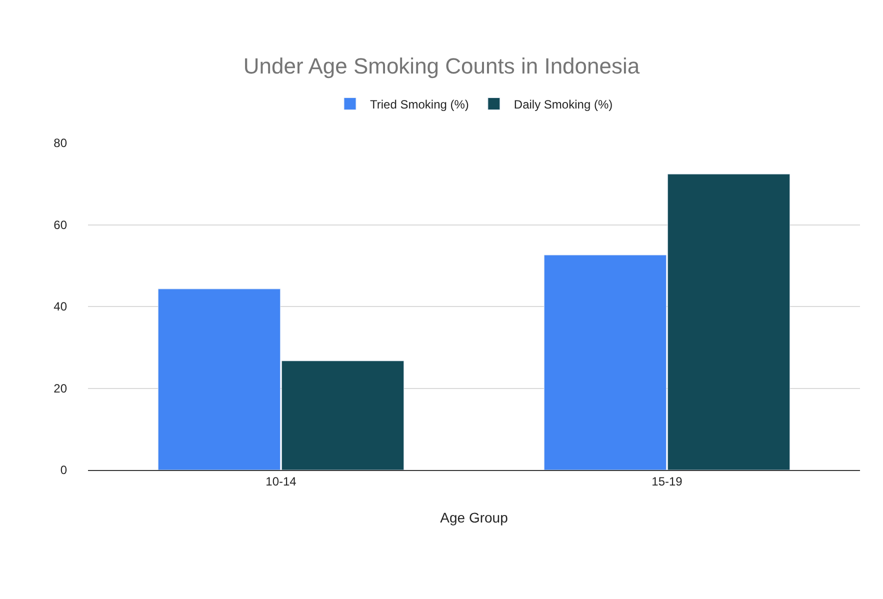 Image resolution: width=883 pixels, height=599 pixels. Describe the element at coordinates (61, 143) in the screenshot. I see `y-tick-label: 80` at that location.